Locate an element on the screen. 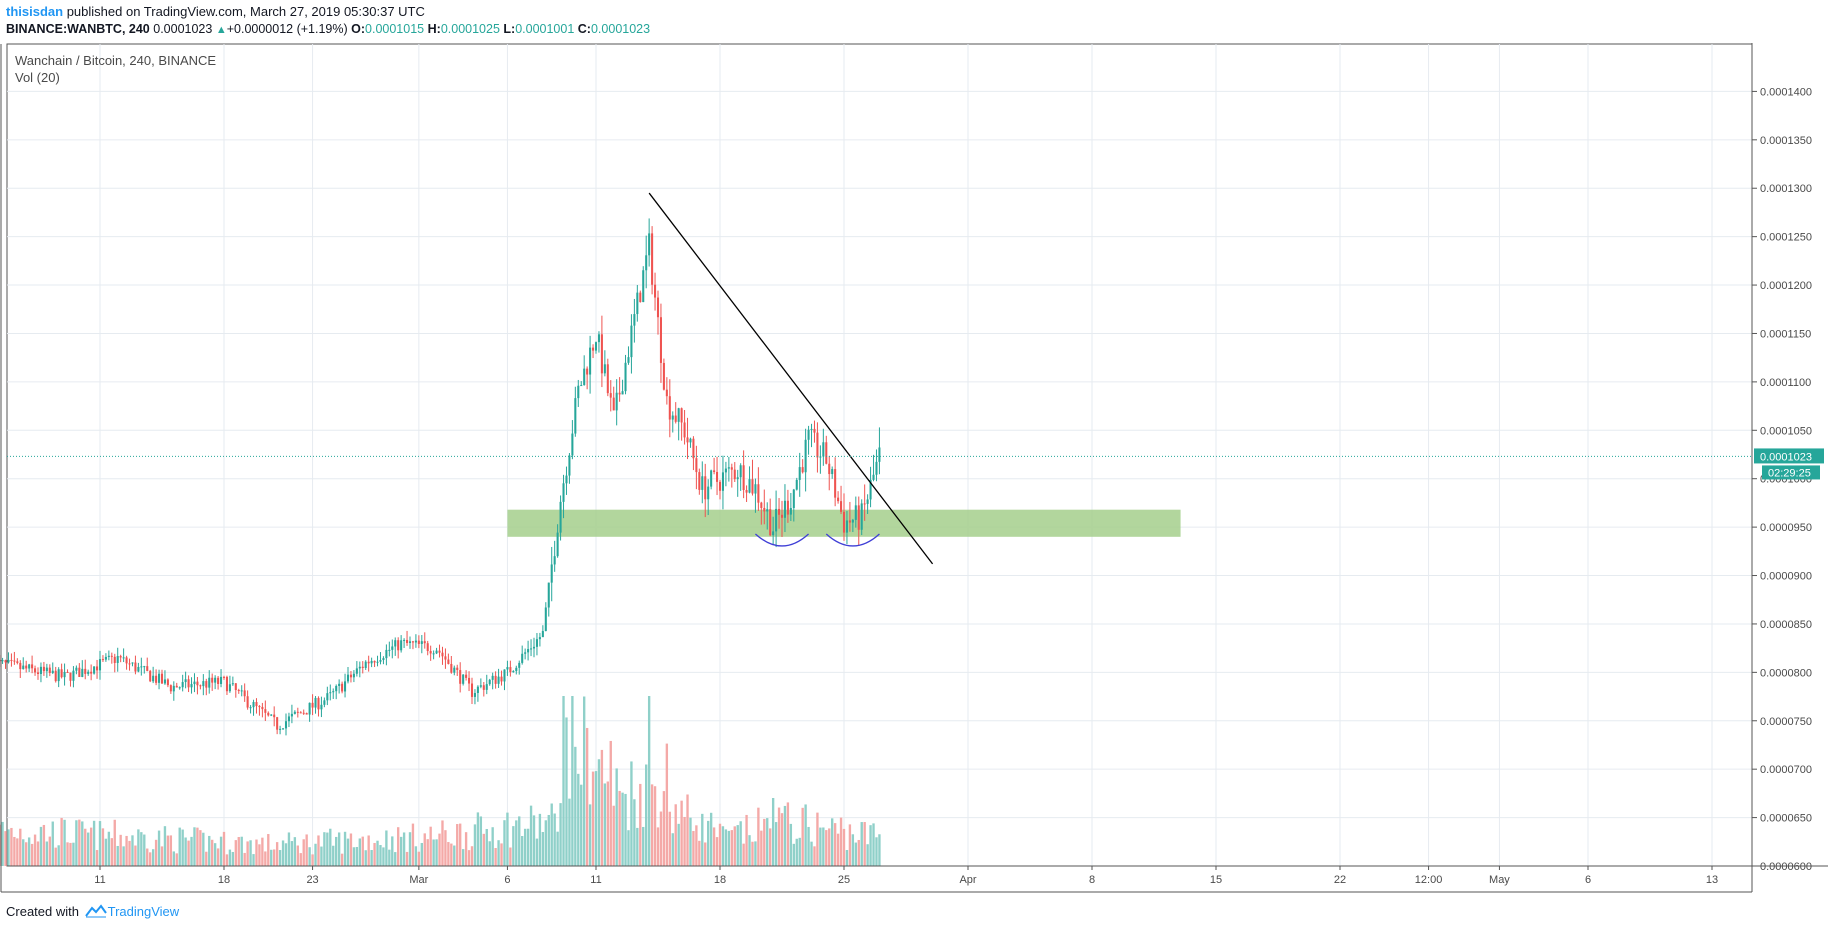 This screenshot has width=1828, height=930. created-with-text: Created with is located at coordinates (42, 911).